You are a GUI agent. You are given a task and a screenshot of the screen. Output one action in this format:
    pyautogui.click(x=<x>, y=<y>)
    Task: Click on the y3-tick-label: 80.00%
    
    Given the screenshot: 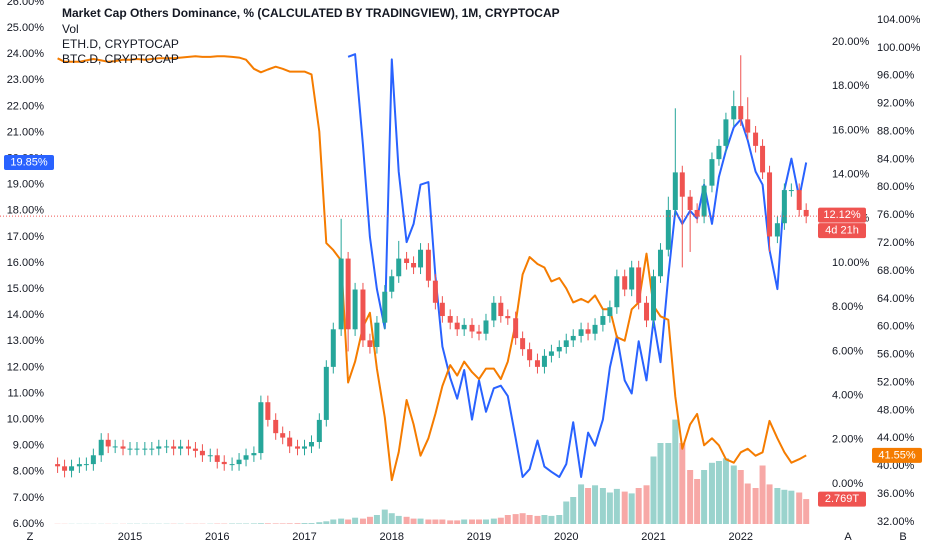 What is the action you would take?
    pyautogui.click(x=896, y=187)
    